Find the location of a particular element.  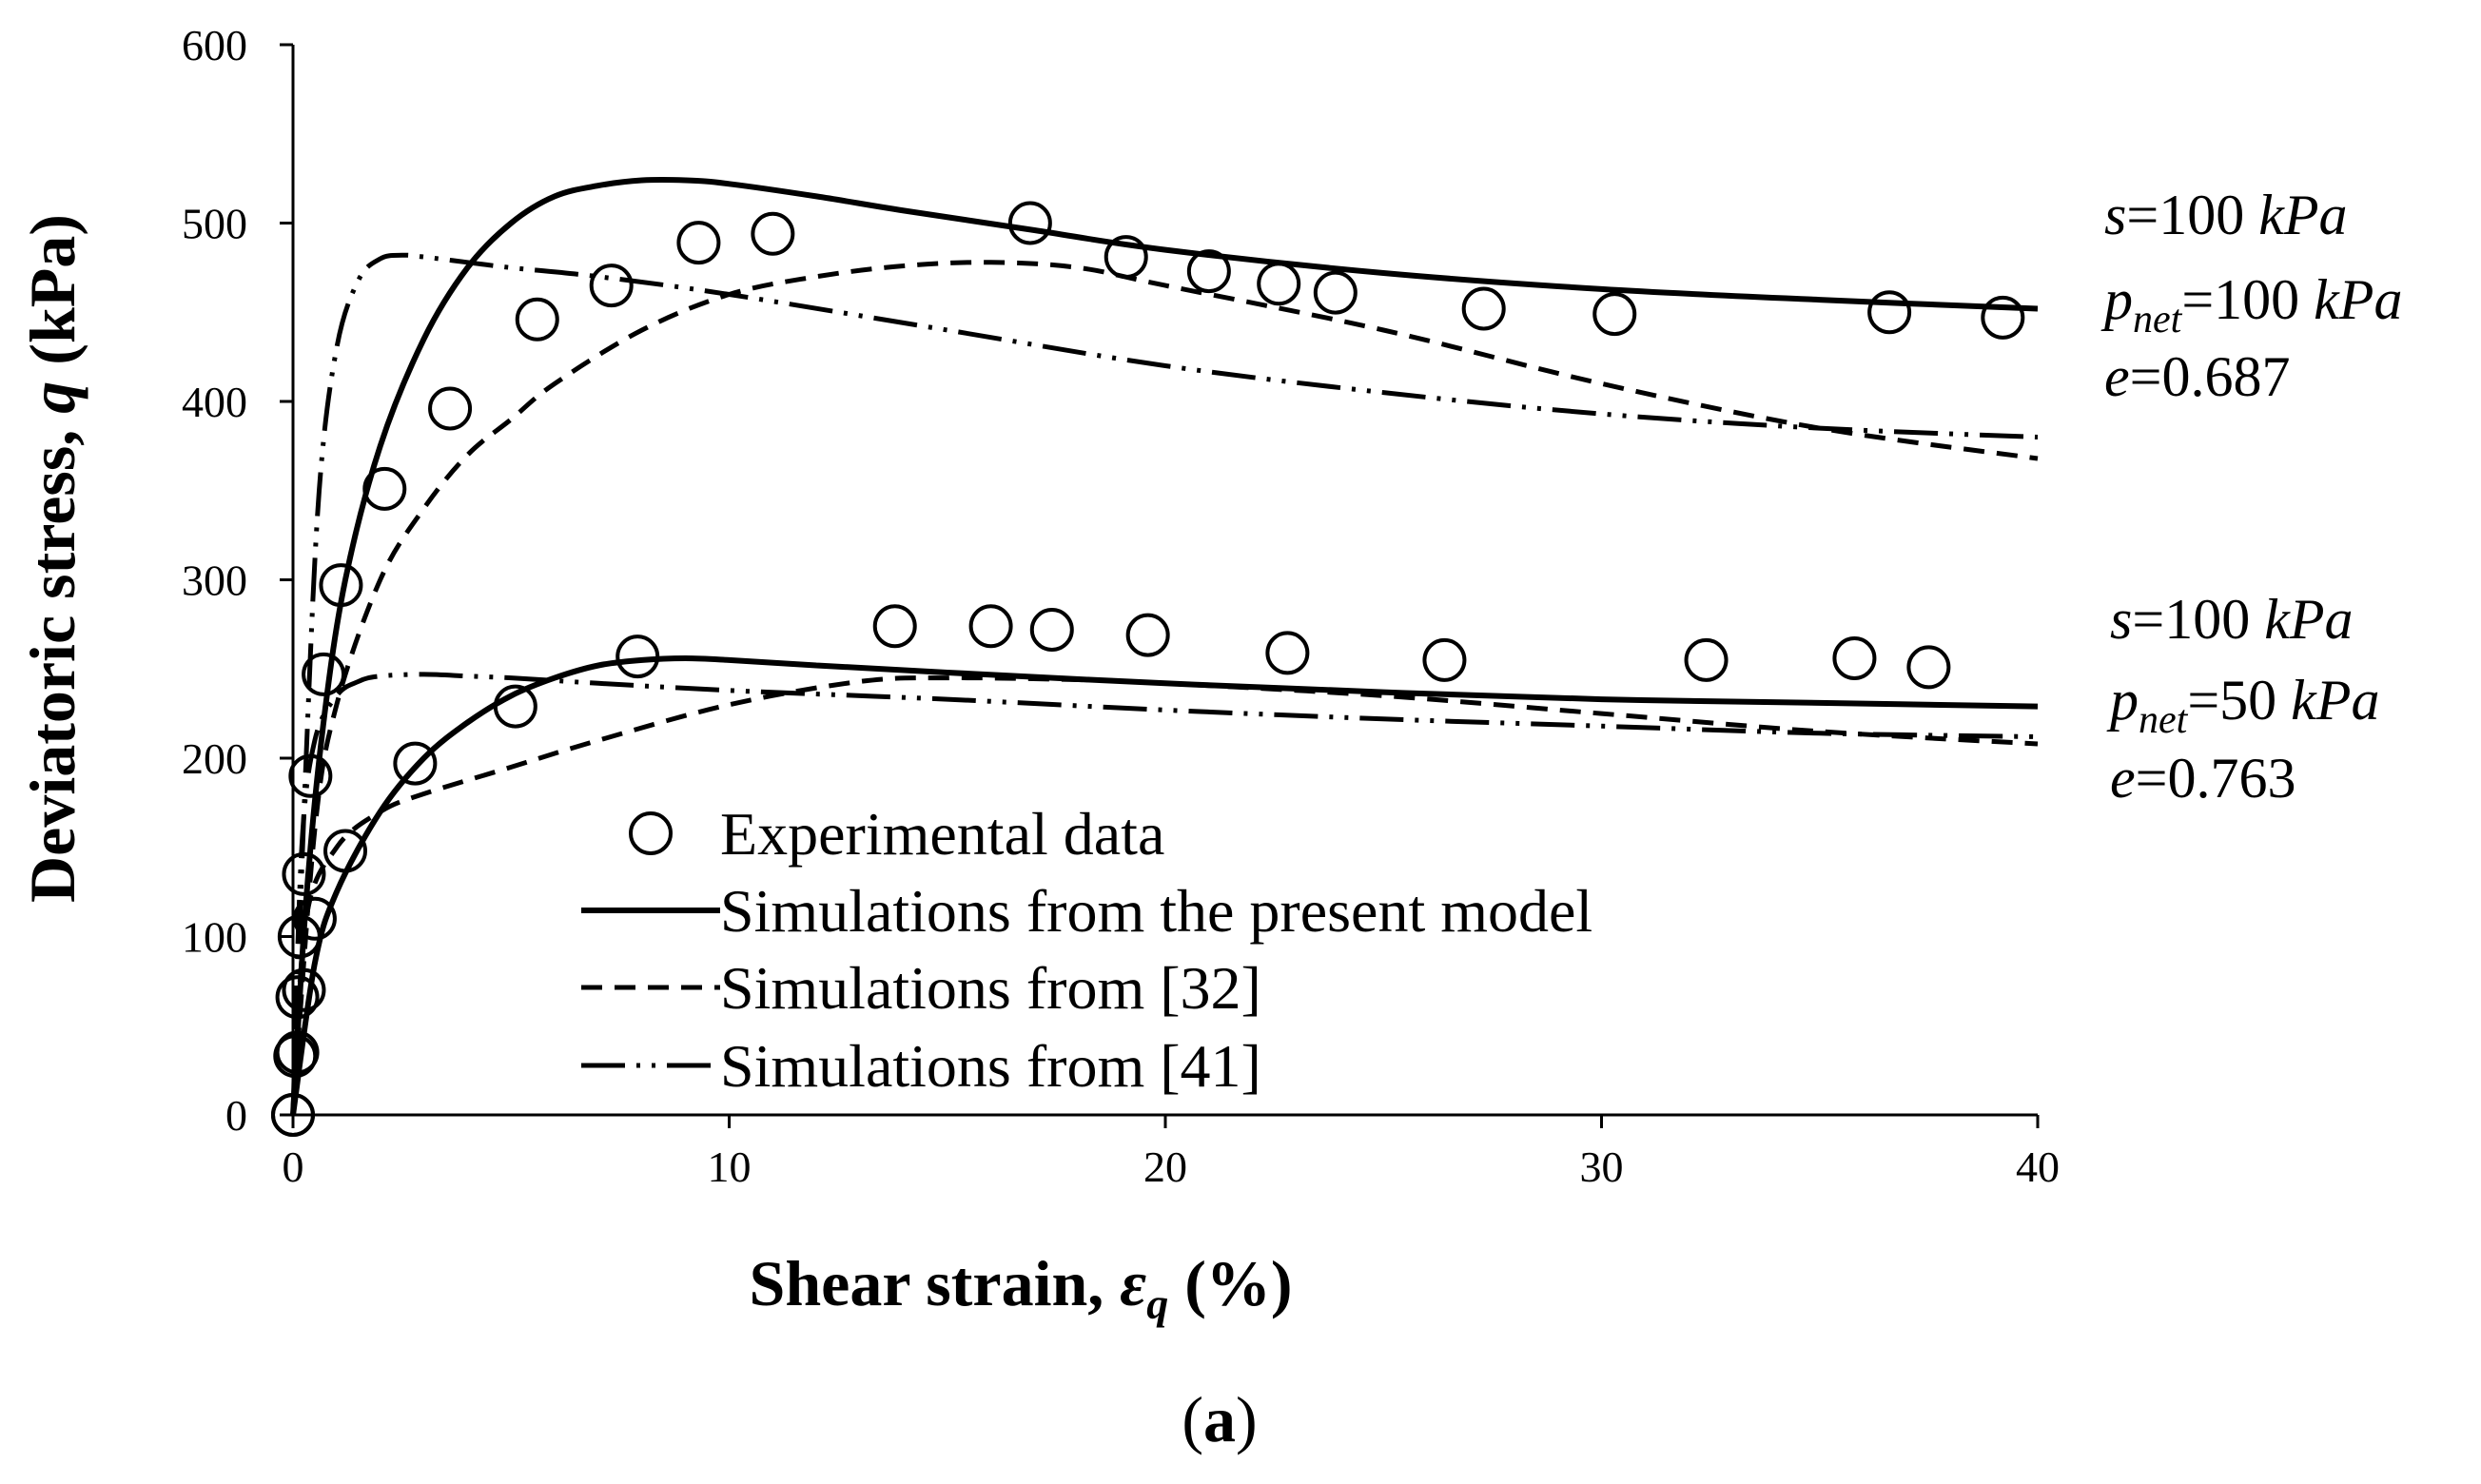

condition-annotation-high: s=100 kPa pnet=100 kPa e=0.687 is located at coordinates (2251, 296).